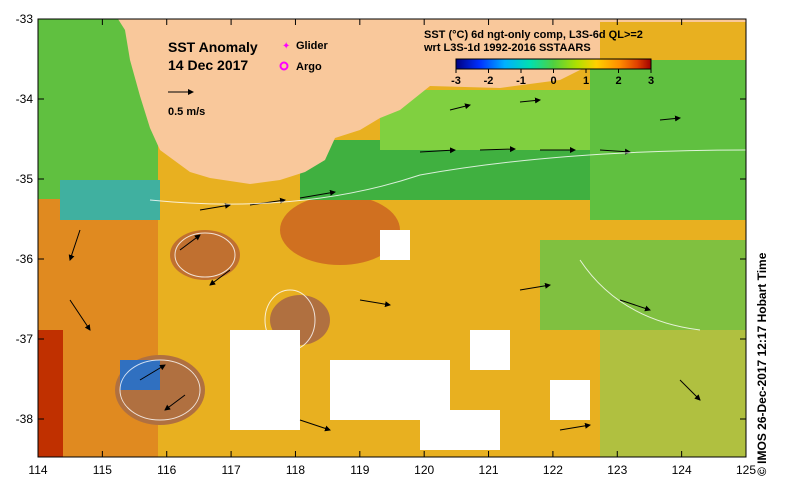 The image size is (790, 492). What do you see at coordinates (618, 81) in the screenshot?
I see `colorbar-tick-label: 2` at bounding box center [618, 81].